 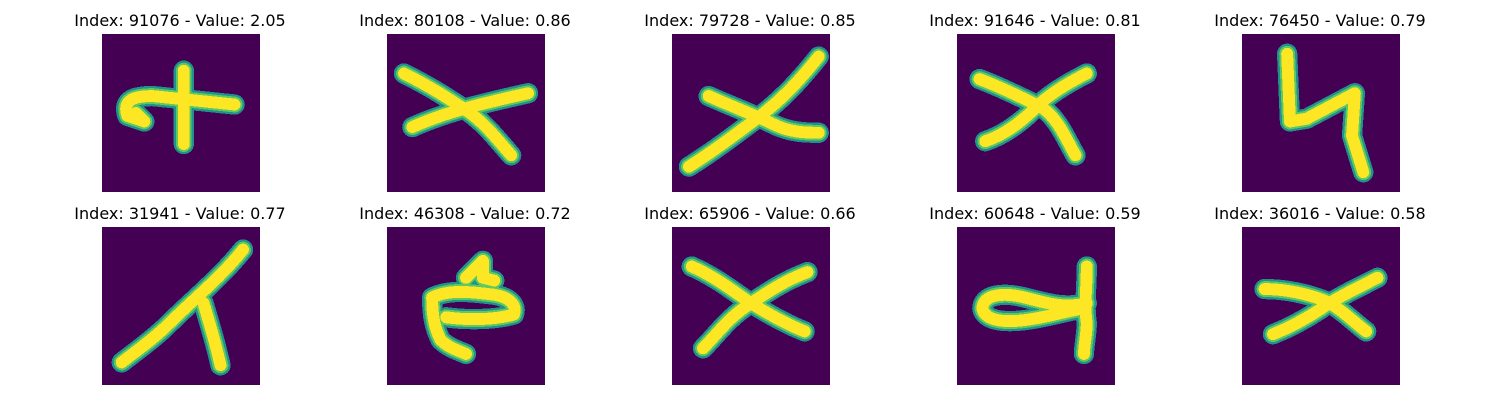 What do you see at coordinates (180, 213) in the screenshot?
I see `tile-title: Index: 31941 - Value: 0.77` at bounding box center [180, 213].